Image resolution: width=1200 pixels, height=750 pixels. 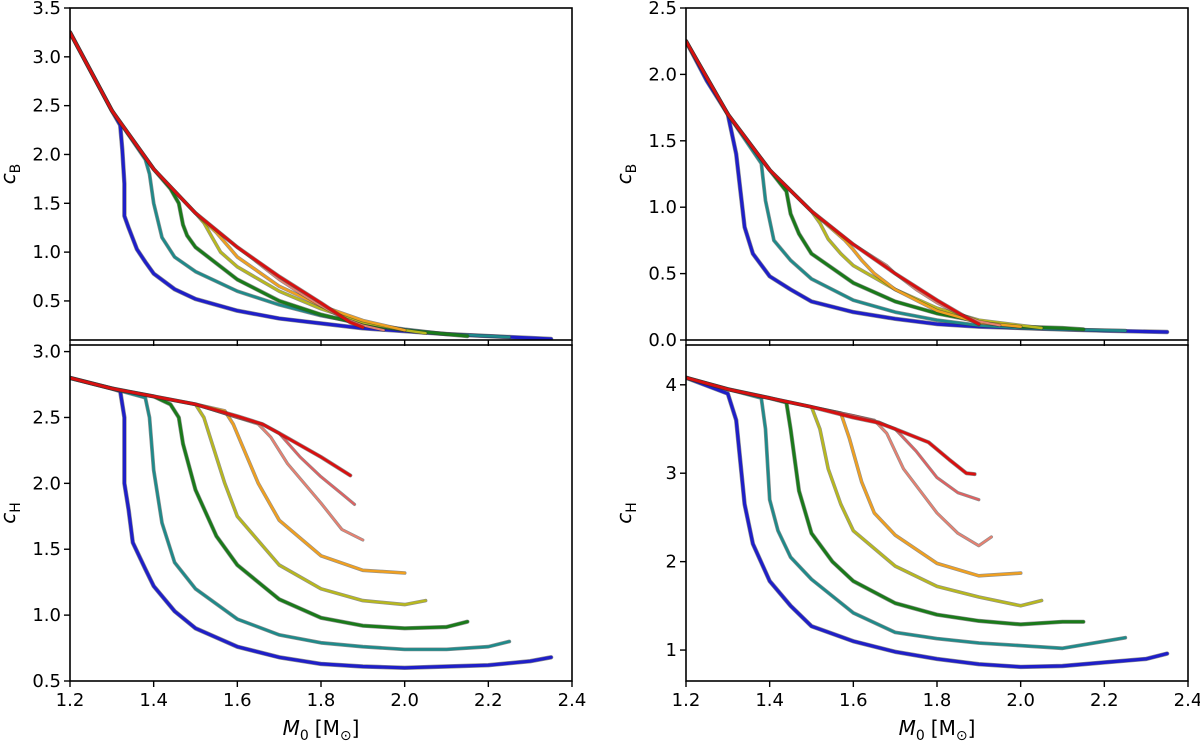 What do you see at coordinates (304, 736) in the screenshot?
I see `x-axis-label-sub: 0` at bounding box center [304, 736].